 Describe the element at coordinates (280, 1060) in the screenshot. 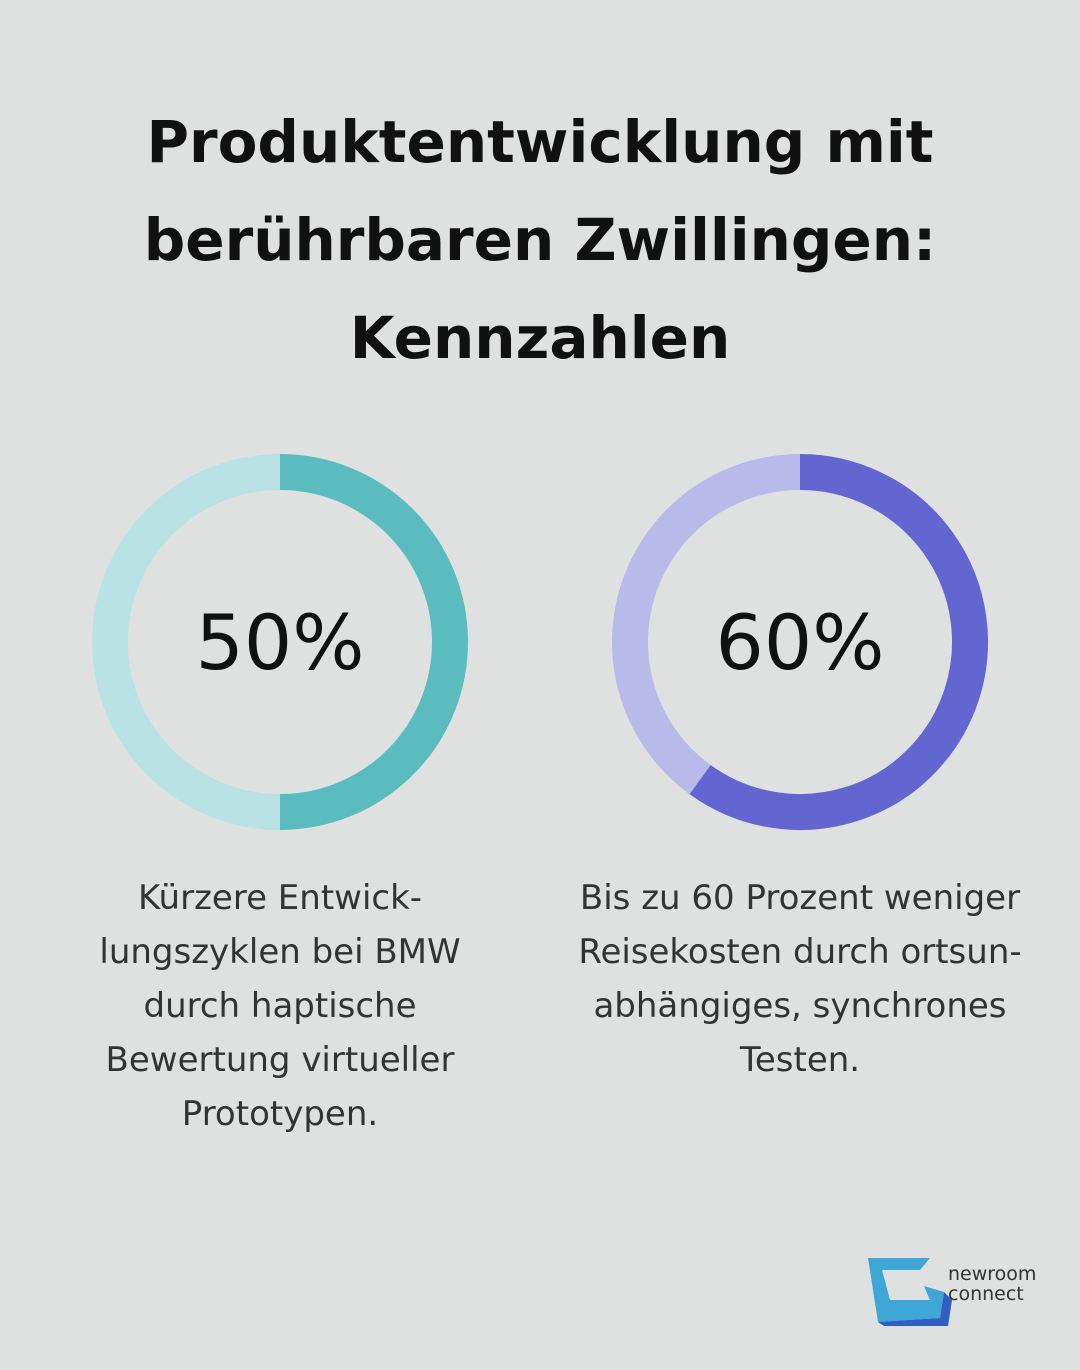

I see `description-line: Bewertung virtueller` at that location.